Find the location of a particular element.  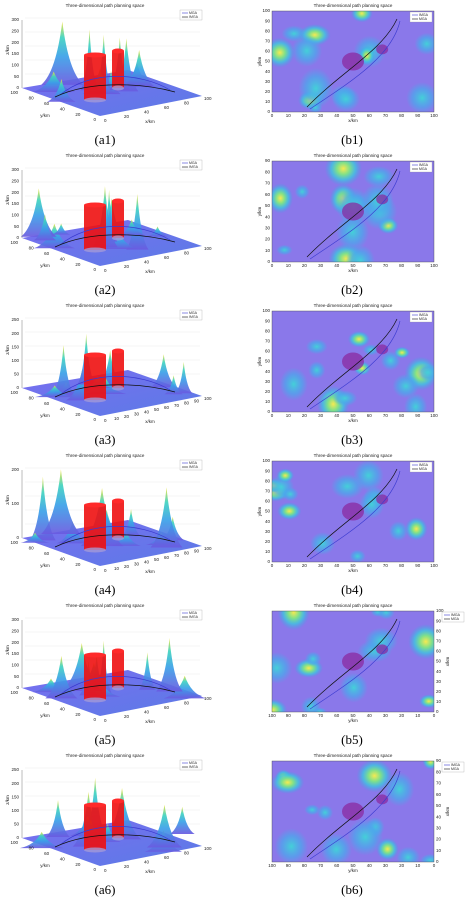

x-tick-label: 80 is located at coordinates (402, 415).